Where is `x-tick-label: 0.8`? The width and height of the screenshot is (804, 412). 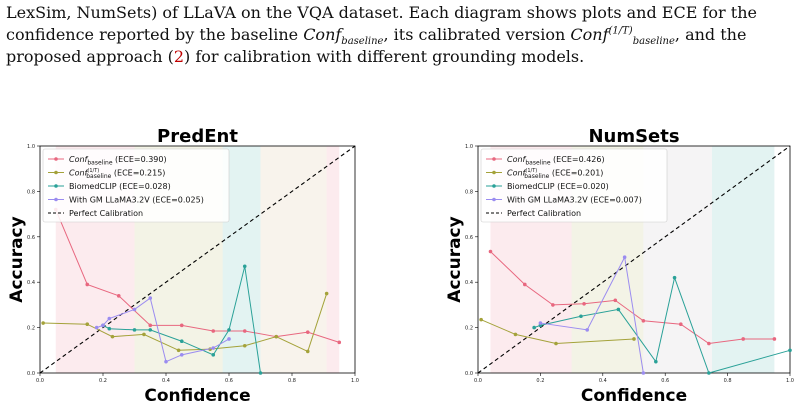 x-tick-label: 0.8 is located at coordinates (292, 381).